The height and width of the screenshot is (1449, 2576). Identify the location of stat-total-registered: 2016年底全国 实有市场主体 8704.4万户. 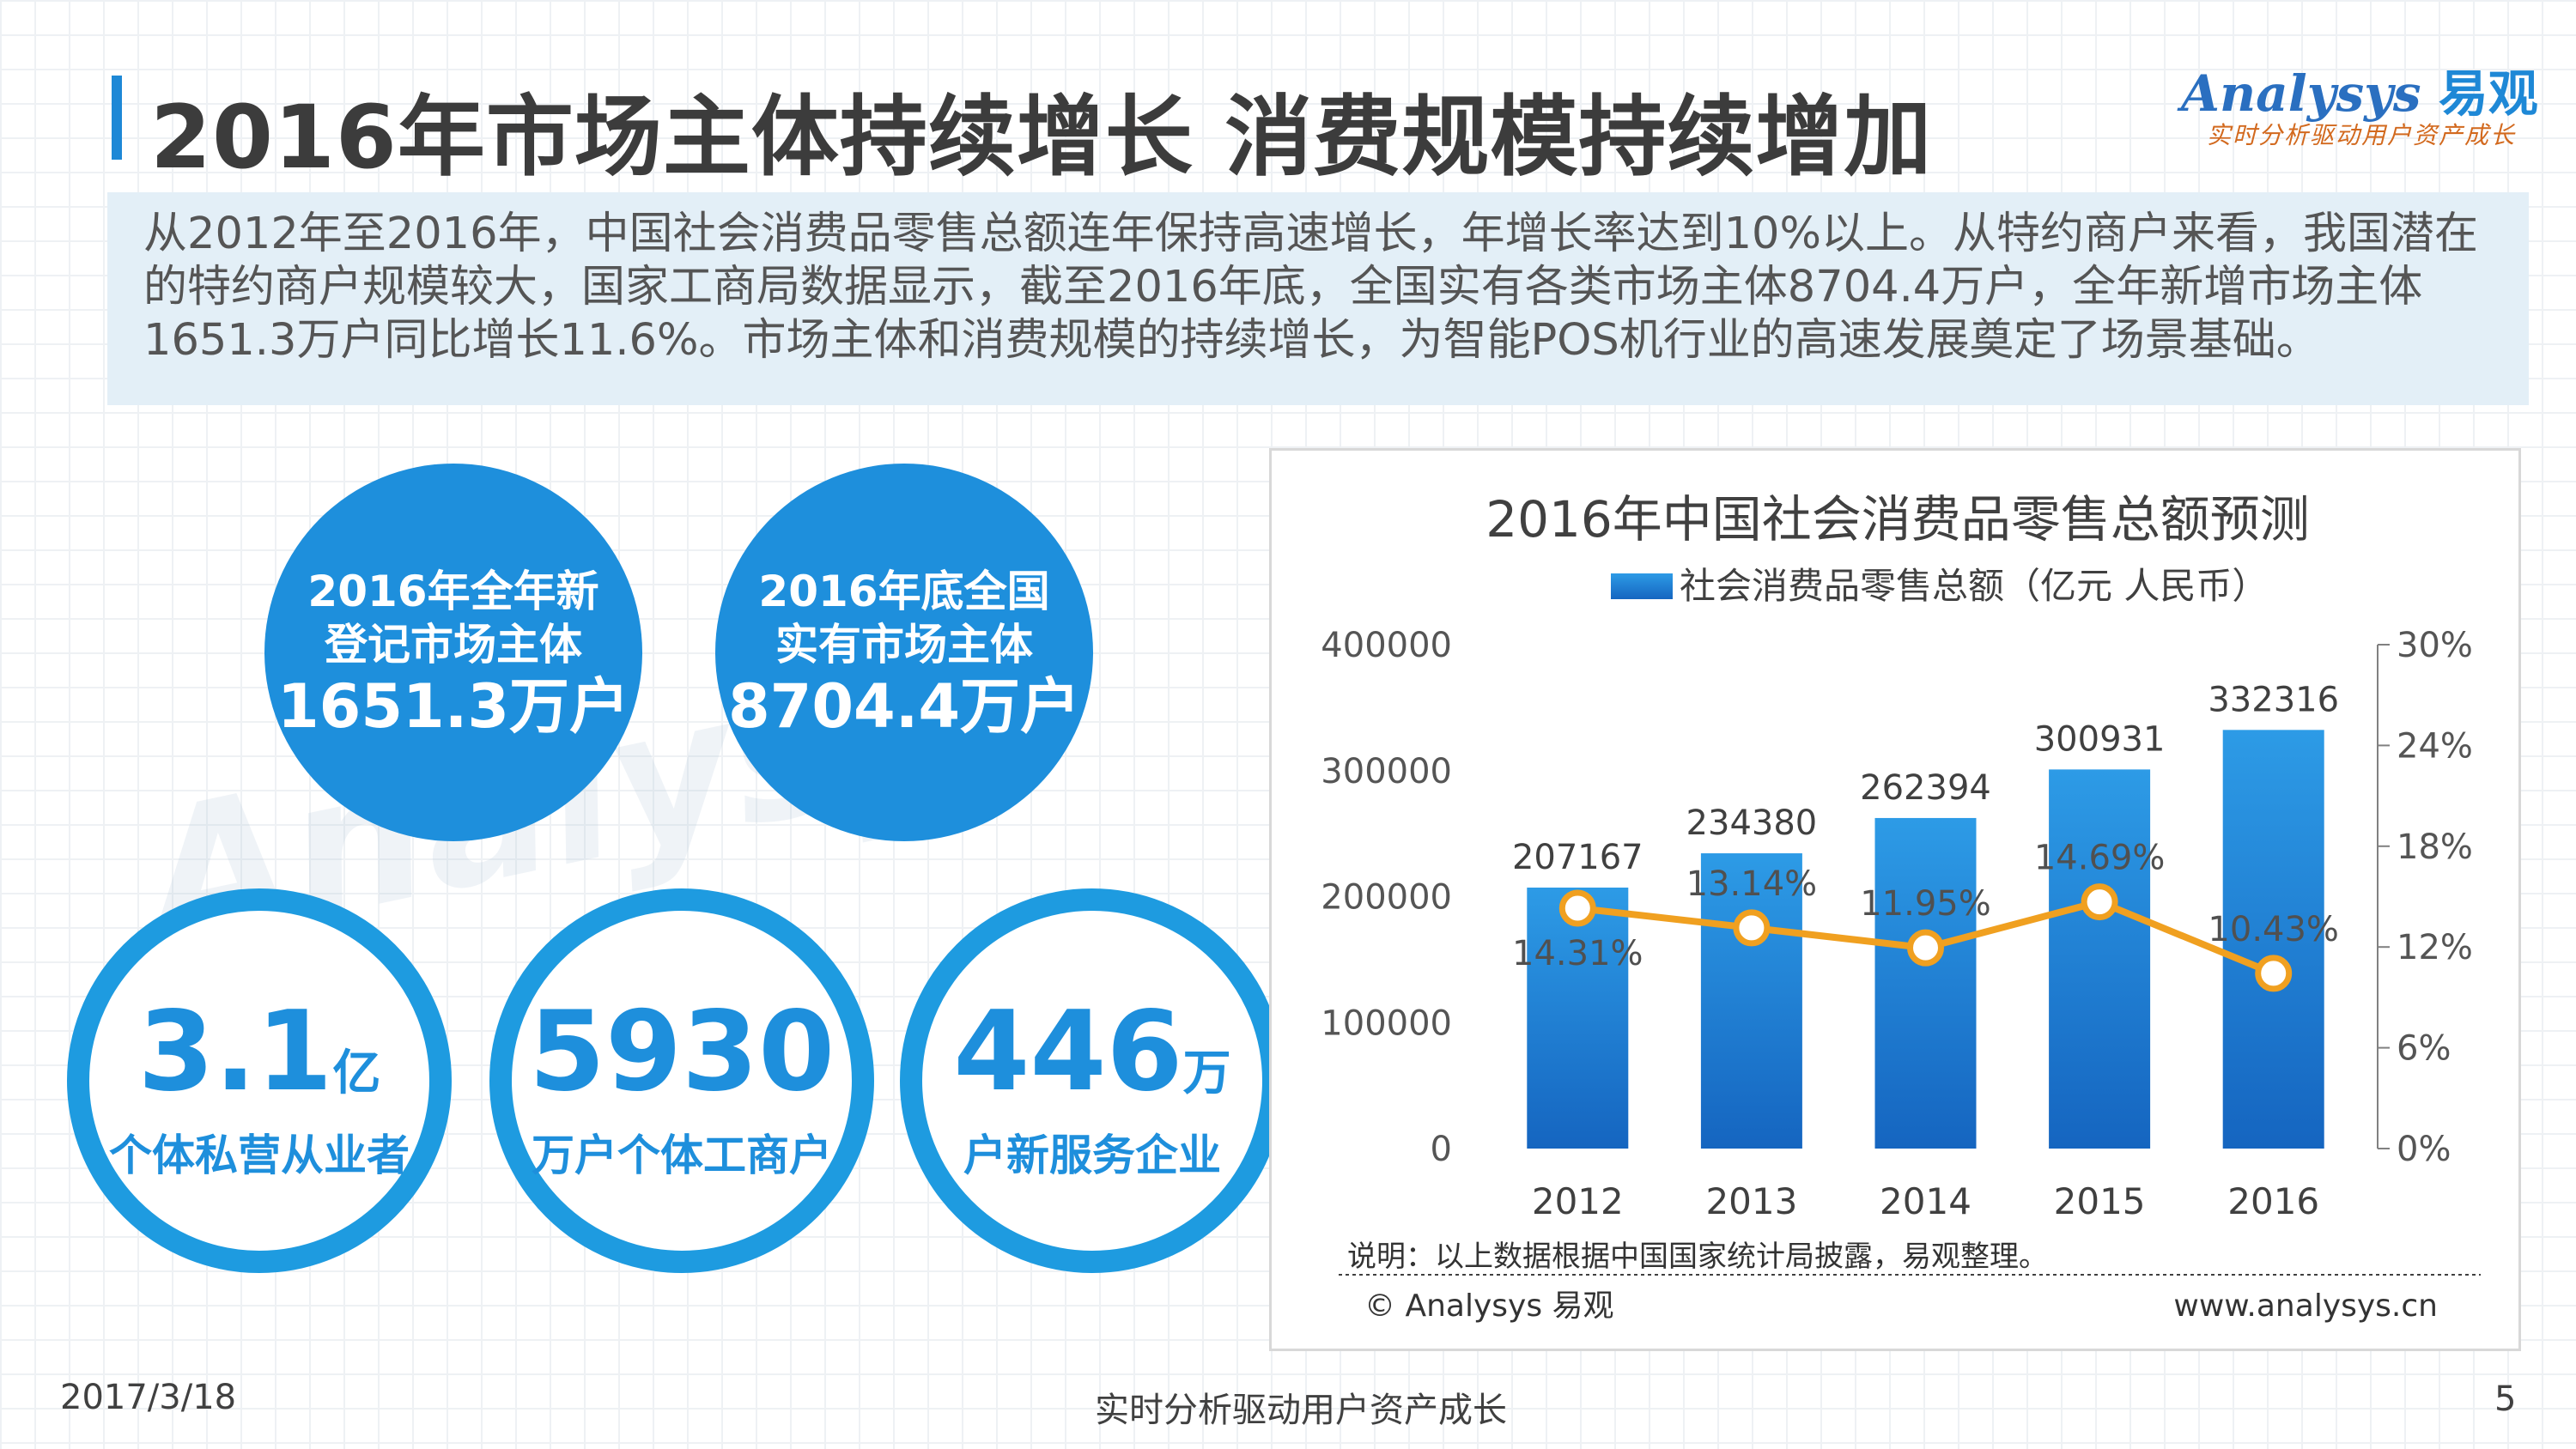
(904, 652).